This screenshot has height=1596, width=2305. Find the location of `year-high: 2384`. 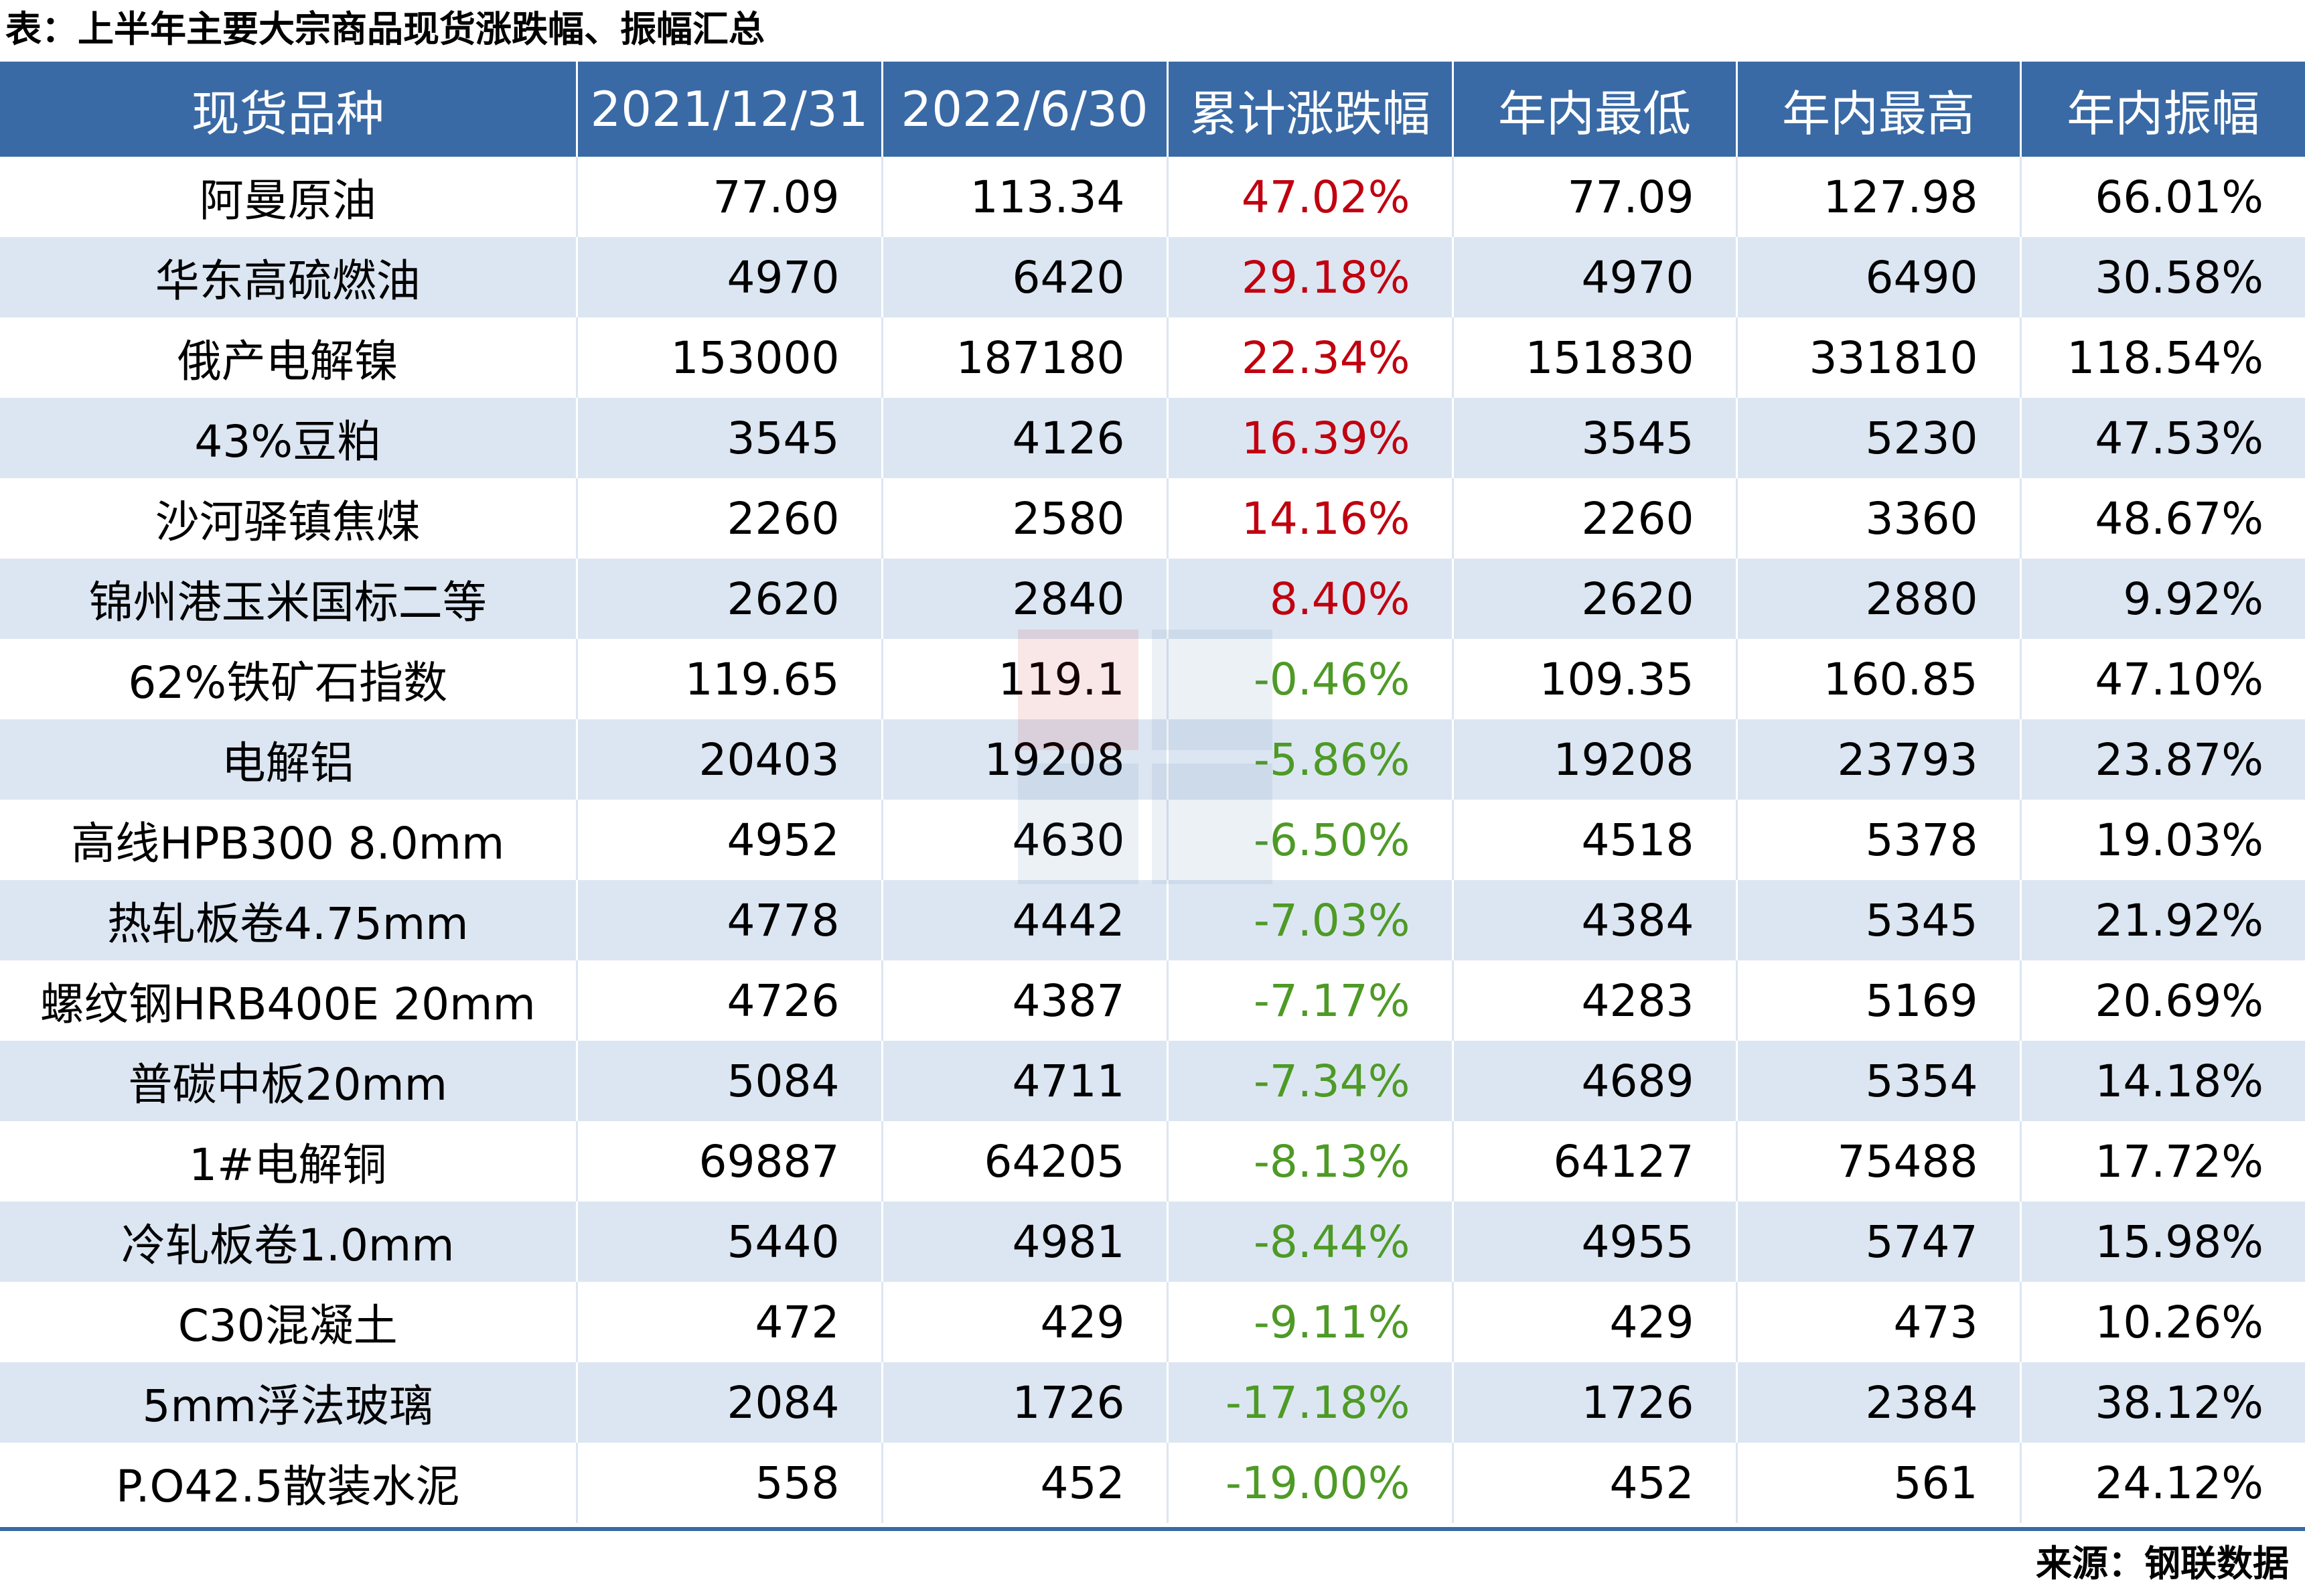

year-high: 2384 is located at coordinates (1877, 1402).